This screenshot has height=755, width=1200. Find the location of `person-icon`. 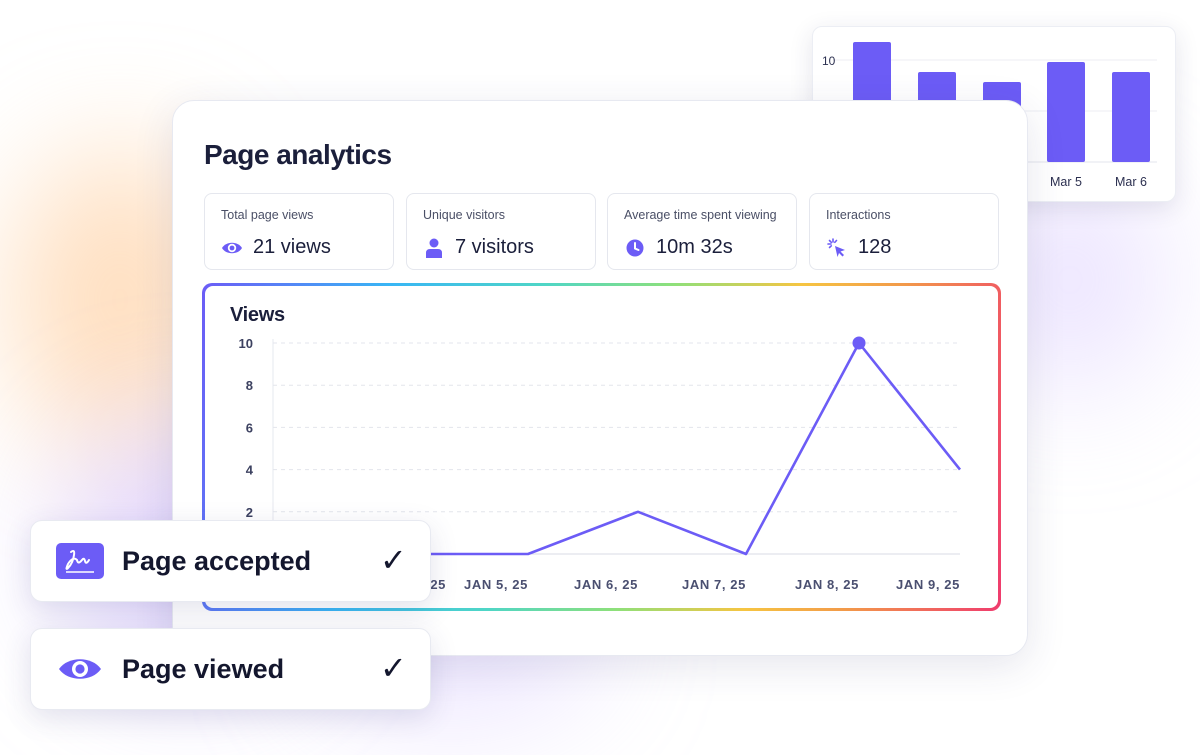

person-icon is located at coordinates (434, 248).